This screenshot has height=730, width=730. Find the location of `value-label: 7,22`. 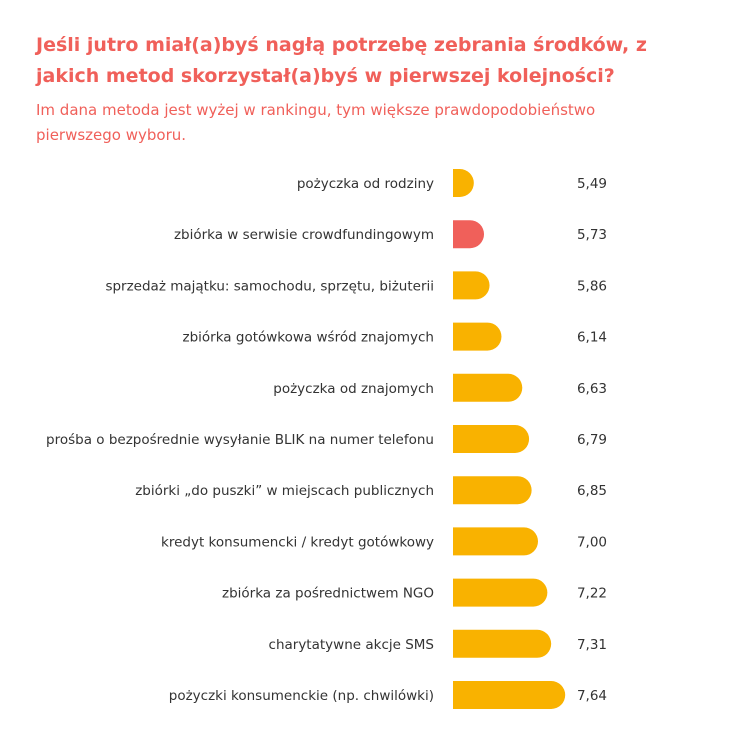

value-label: 7,22 is located at coordinates (592, 594).